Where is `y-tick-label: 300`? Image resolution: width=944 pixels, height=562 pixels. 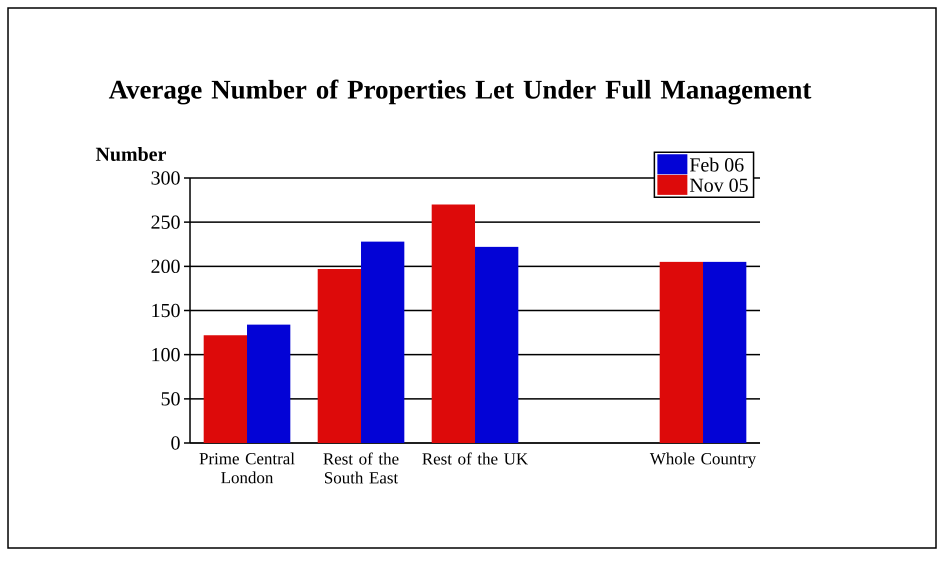
y-tick-label: 300 is located at coordinates (166, 178).